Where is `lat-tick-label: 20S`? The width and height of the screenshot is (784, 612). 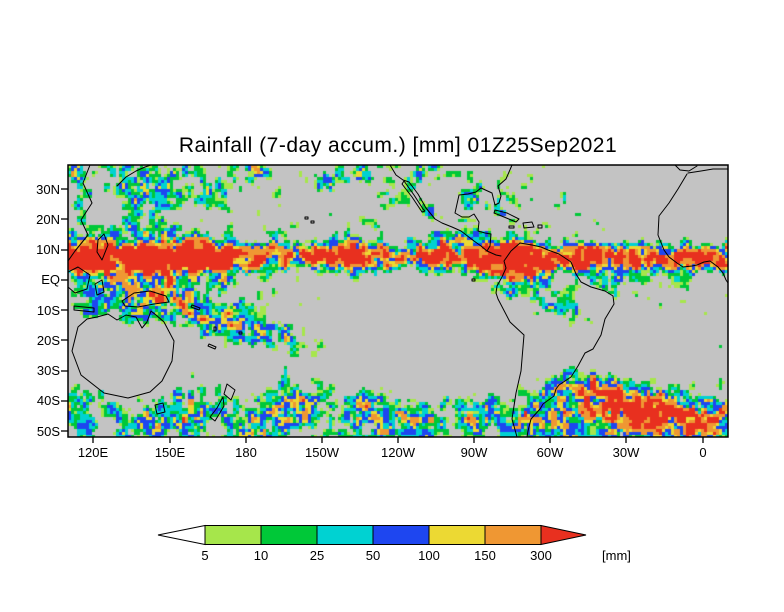
lat-tick-label: 20S is located at coordinates (48, 340).